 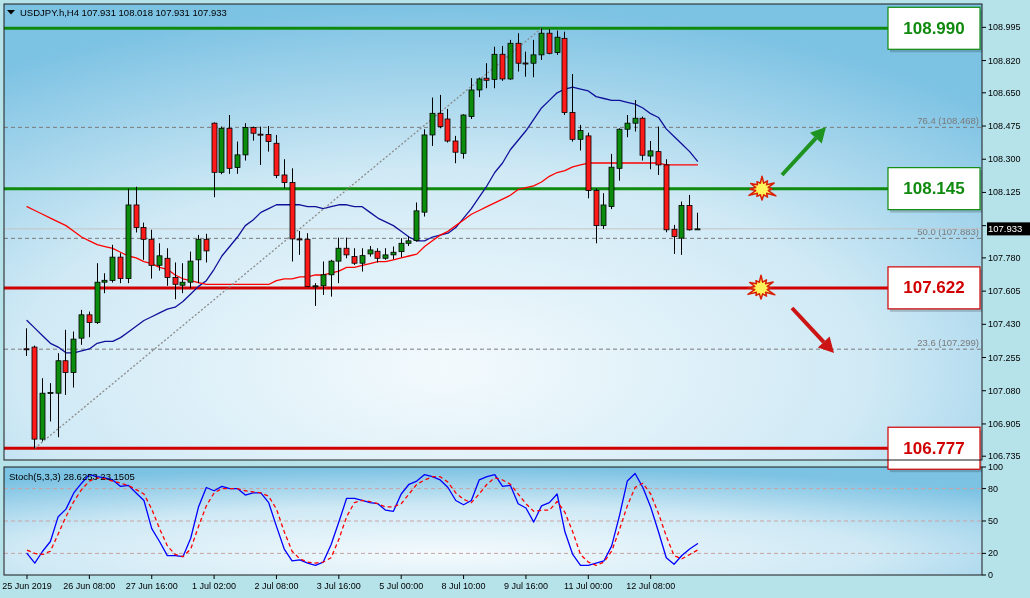 What do you see at coordinates (948, 232) in the screenshot?
I see `ref-line-label: 50.0 (107.883)` at bounding box center [948, 232].